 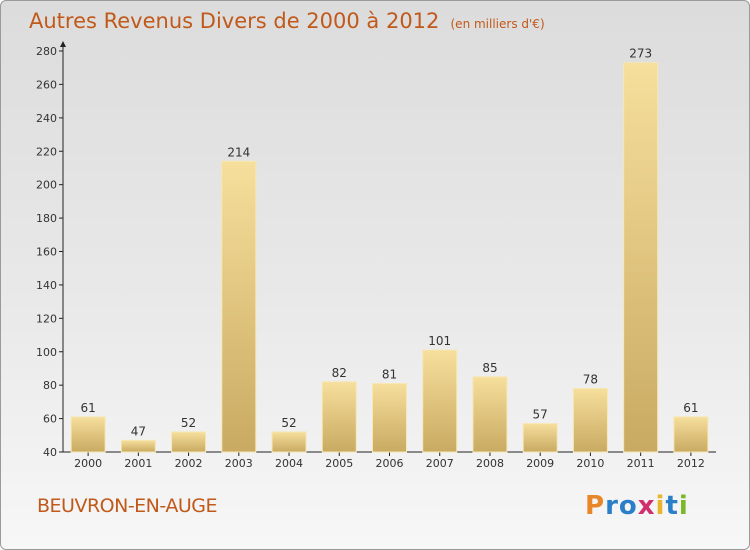 What do you see at coordinates (339, 373) in the screenshot?
I see `bar-value-label: 82` at bounding box center [339, 373].